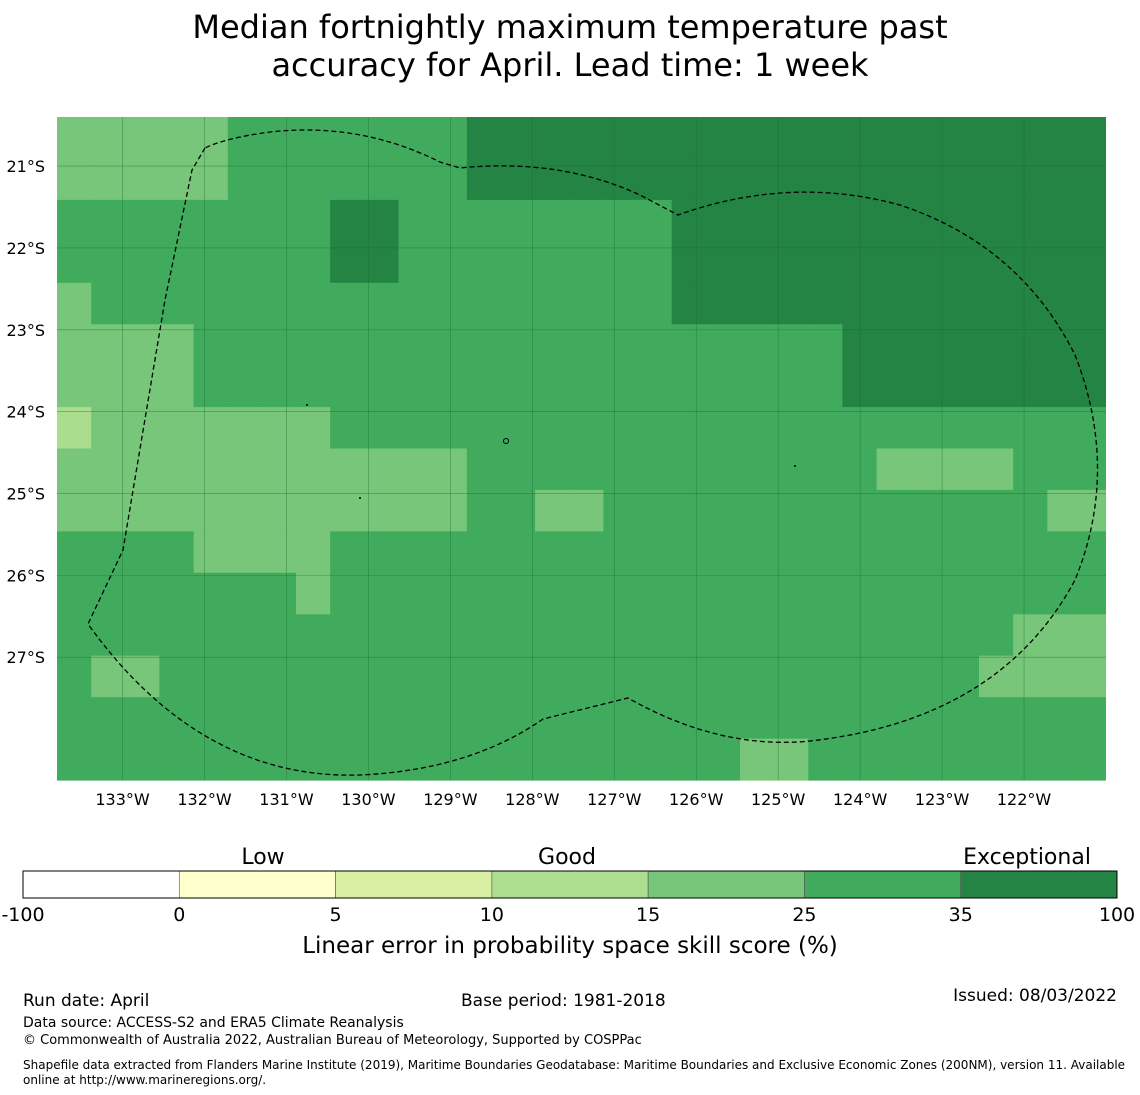 The width and height of the screenshot is (1140, 1095). I want to click on colorbar-tick-label: 15, so click(648, 915).